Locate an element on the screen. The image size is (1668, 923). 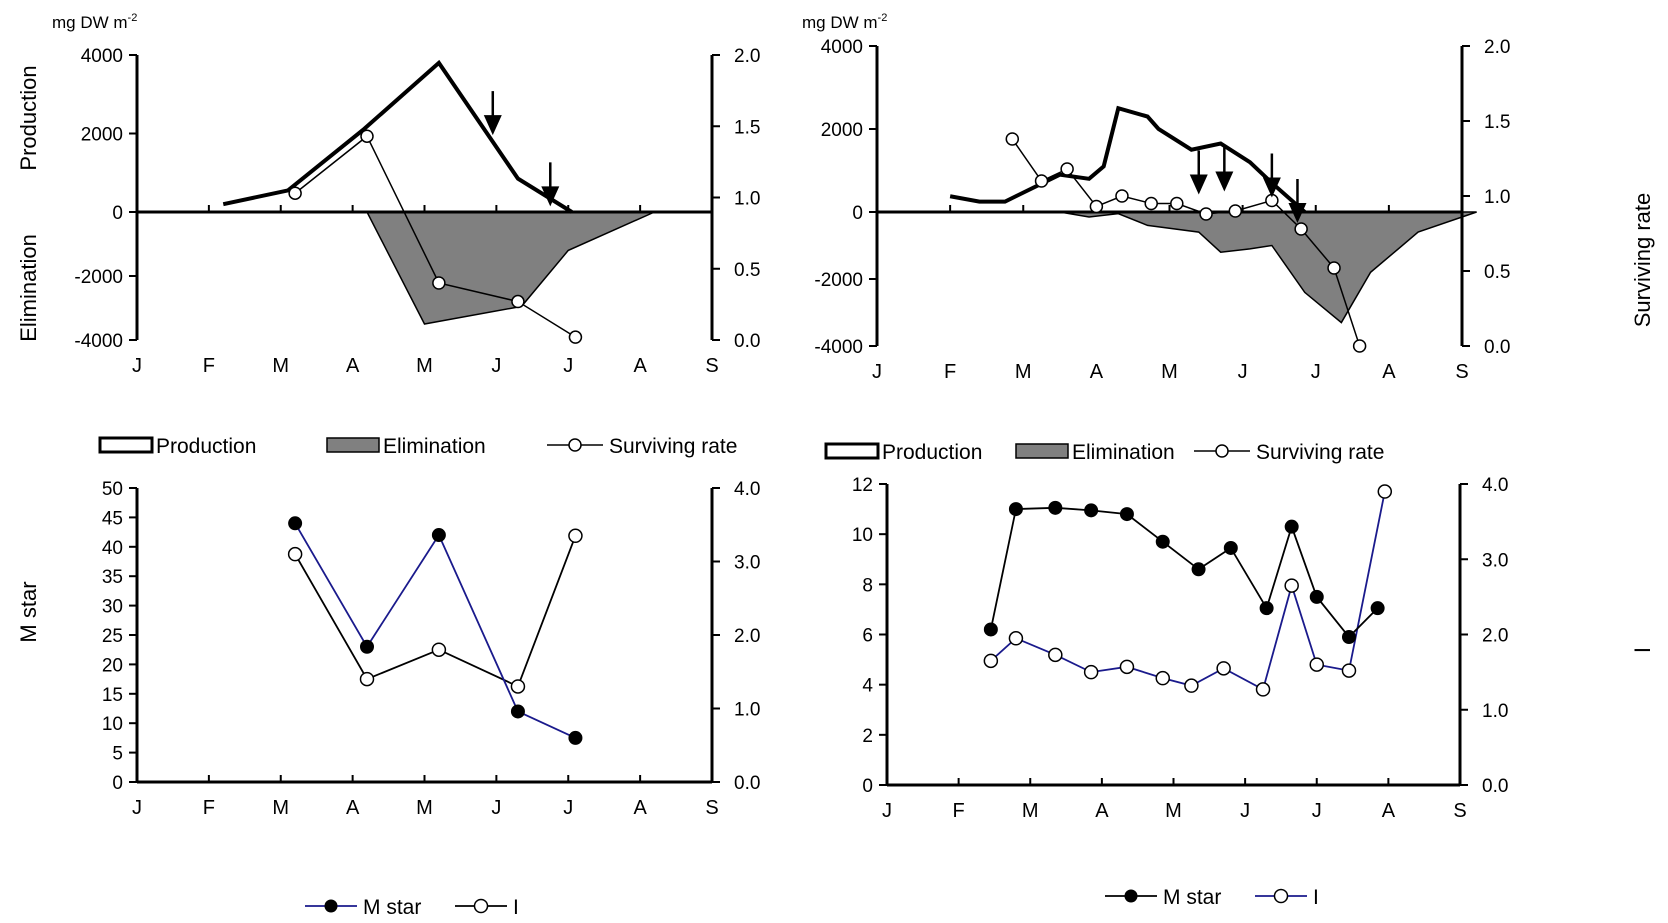
y2-tick-label-top_left: 0.0 is located at coordinates (747, 341).